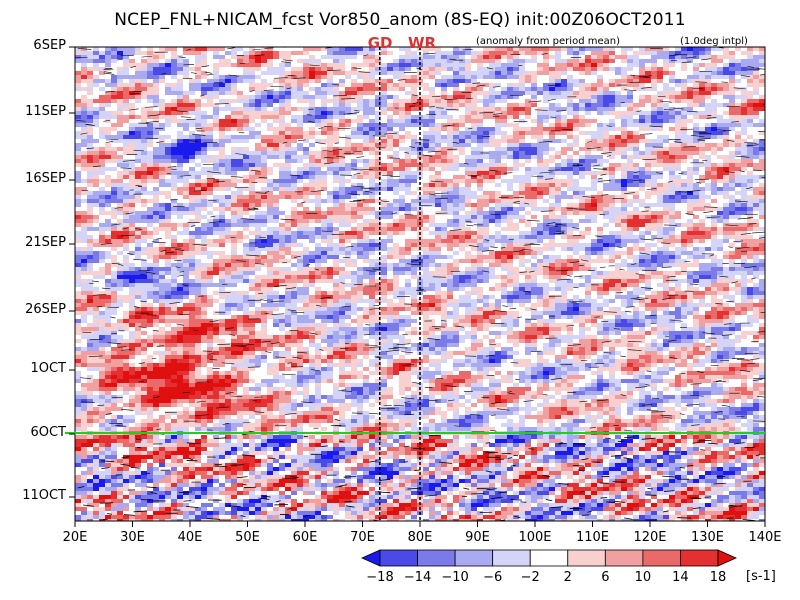 The width and height of the screenshot is (800, 600). I want to click on y-tick-label: 6OCT, so click(48, 432).